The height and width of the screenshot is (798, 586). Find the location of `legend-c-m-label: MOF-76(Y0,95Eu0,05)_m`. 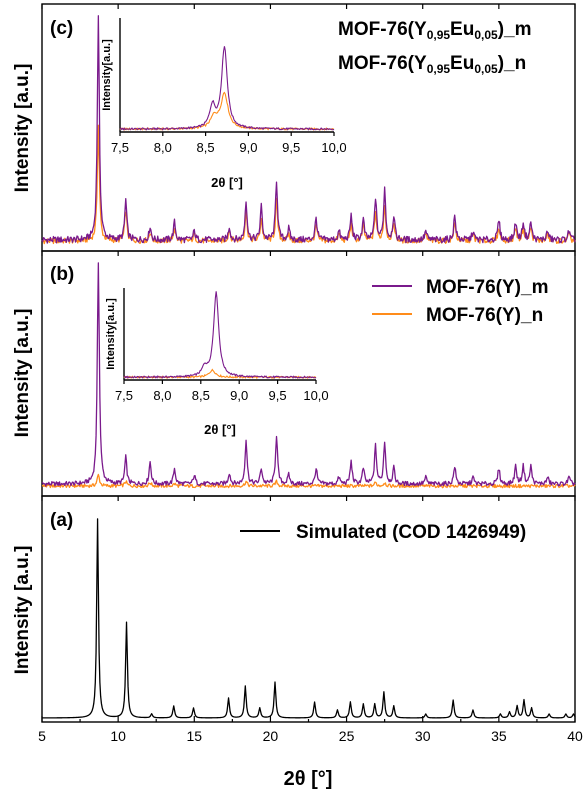

legend-c-m-label: MOF-76(Y0,95Eu0,05)_m is located at coordinates (434, 30).